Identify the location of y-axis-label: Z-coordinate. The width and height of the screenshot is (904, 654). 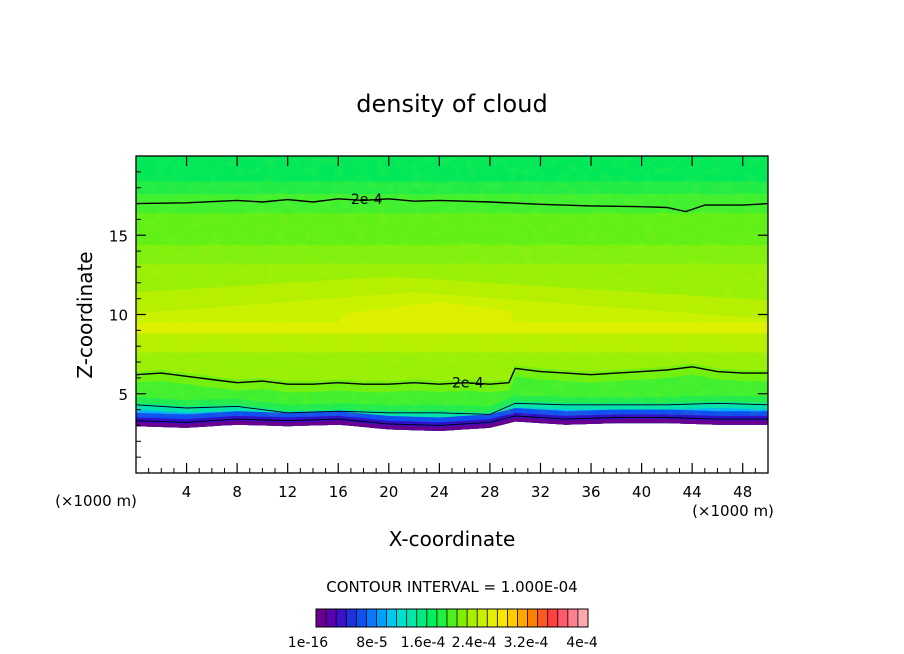
(85, 314).